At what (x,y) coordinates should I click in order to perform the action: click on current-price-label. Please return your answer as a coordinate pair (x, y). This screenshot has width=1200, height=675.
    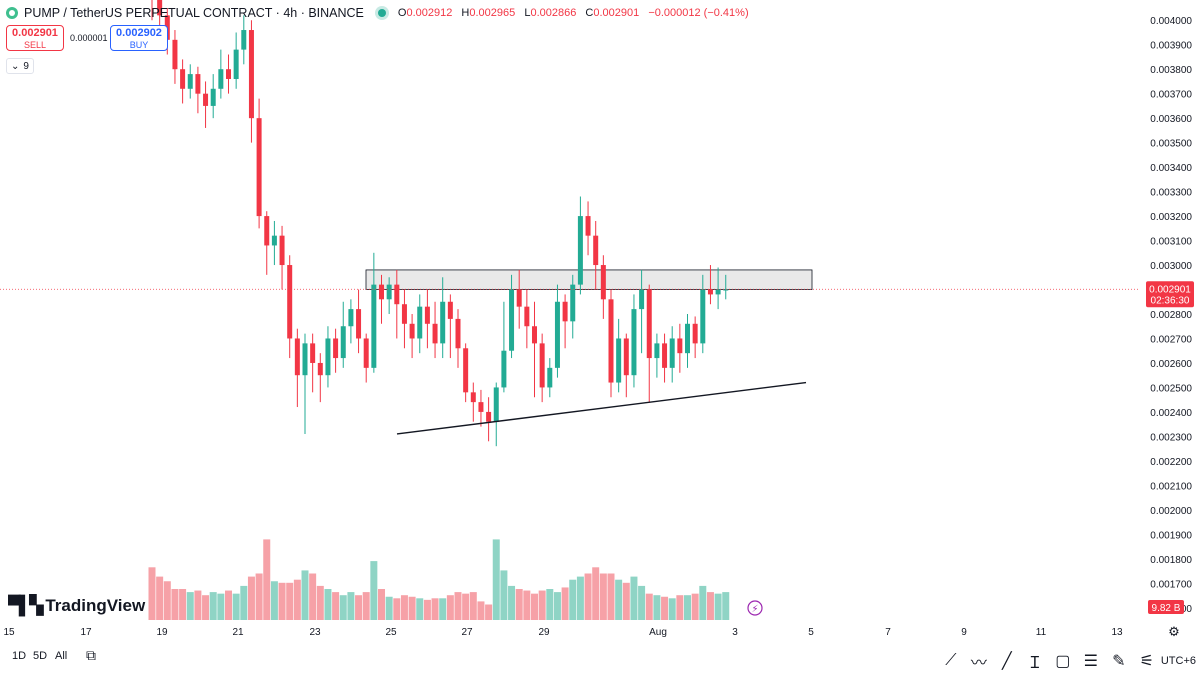
    Looking at the image, I should click on (1170, 294).